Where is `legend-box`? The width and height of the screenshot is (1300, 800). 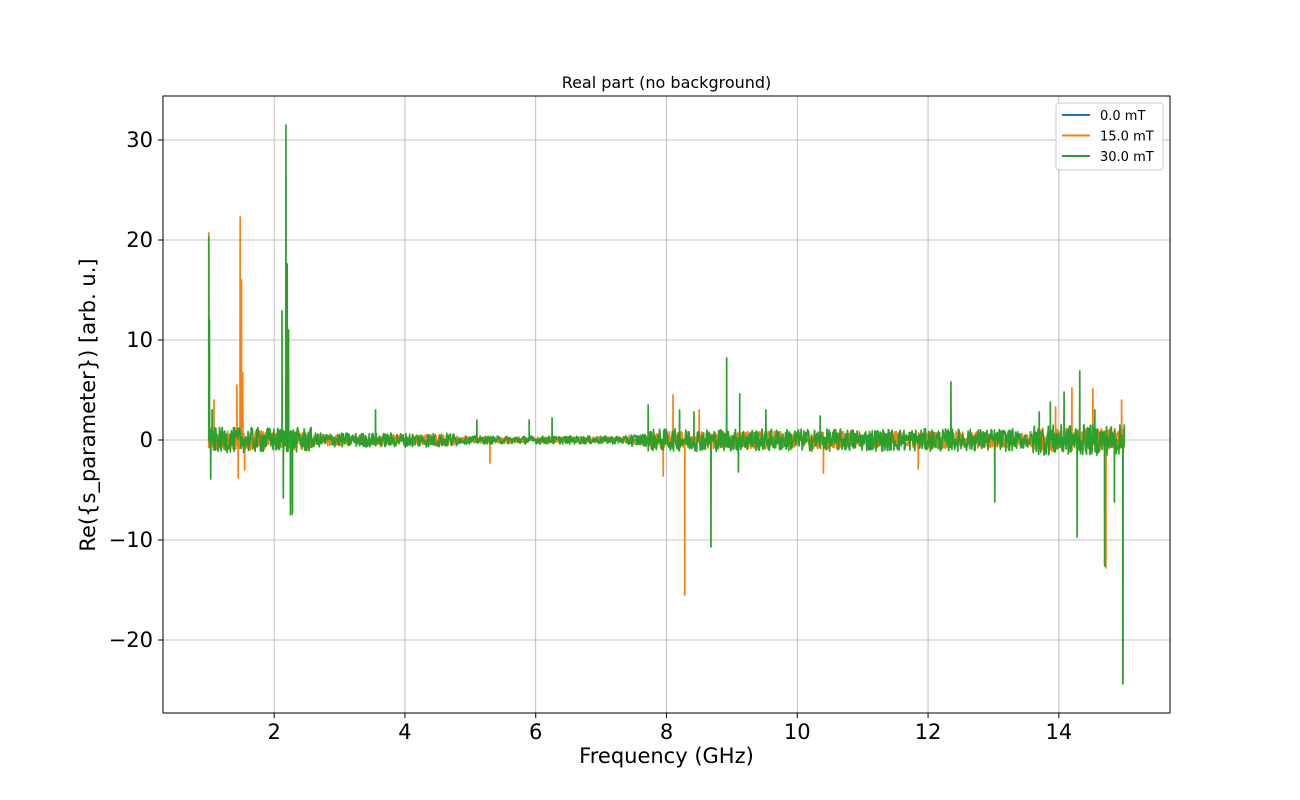
legend-box is located at coordinates (1109, 136).